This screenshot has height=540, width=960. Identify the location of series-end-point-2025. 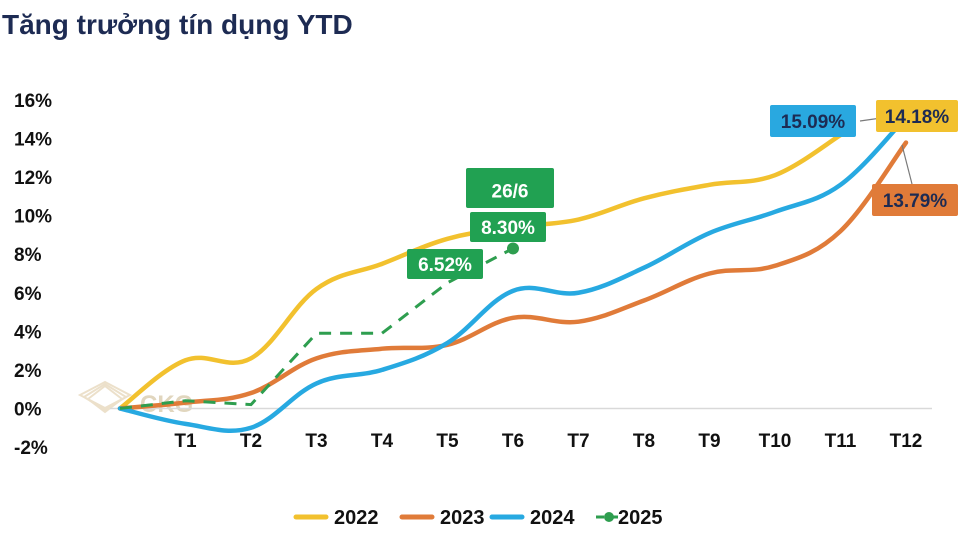
(513, 248).